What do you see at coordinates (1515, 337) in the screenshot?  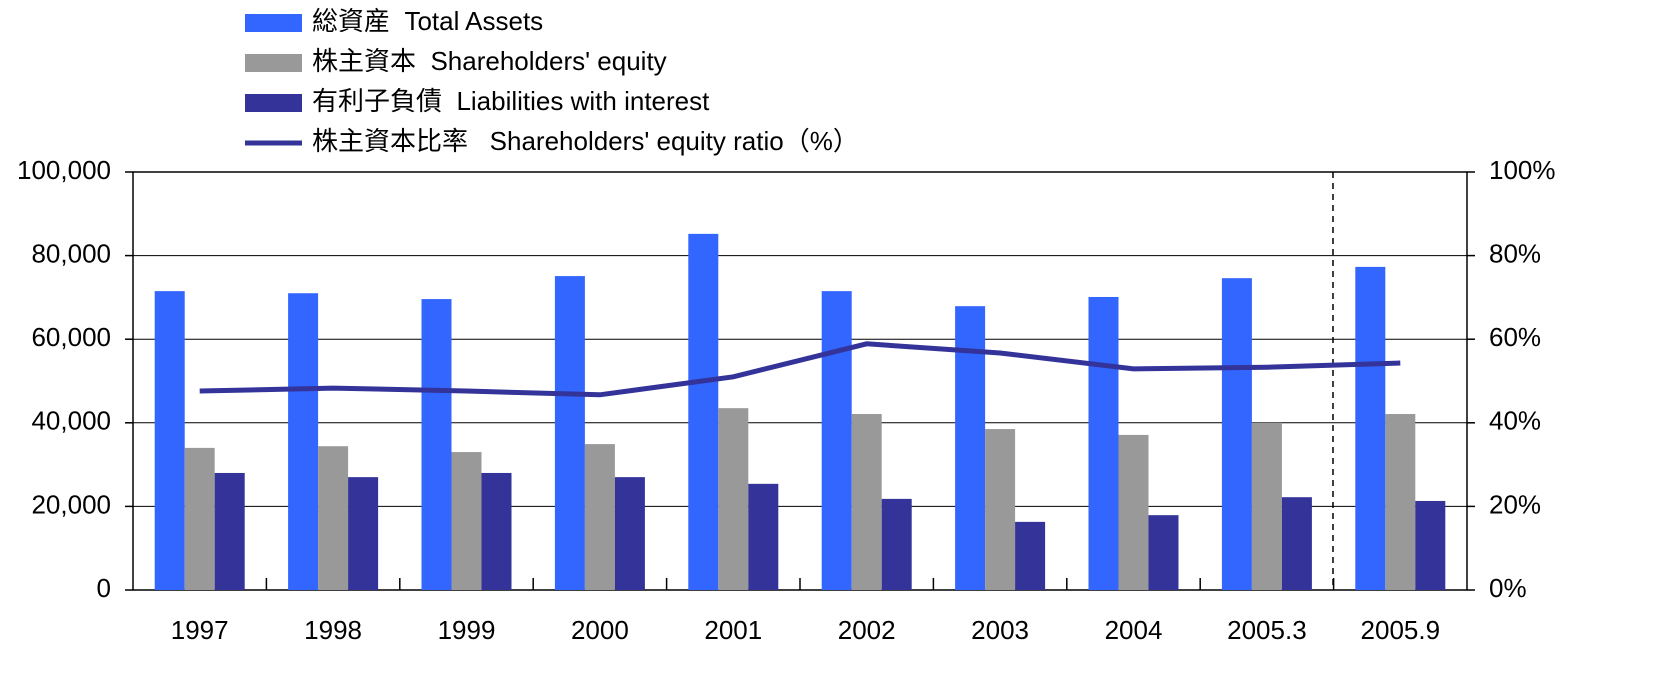 I see `y2-tick-label: 60%` at bounding box center [1515, 337].